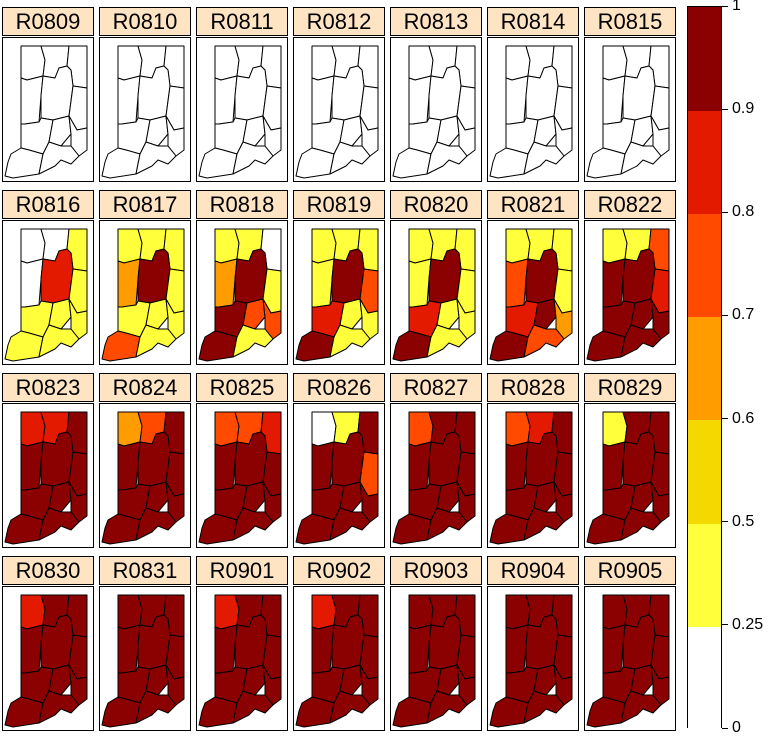 Image resolution: width=777 pixels, height=736 pixels. I want to click on panel-label: R0809, so click(48, 21).